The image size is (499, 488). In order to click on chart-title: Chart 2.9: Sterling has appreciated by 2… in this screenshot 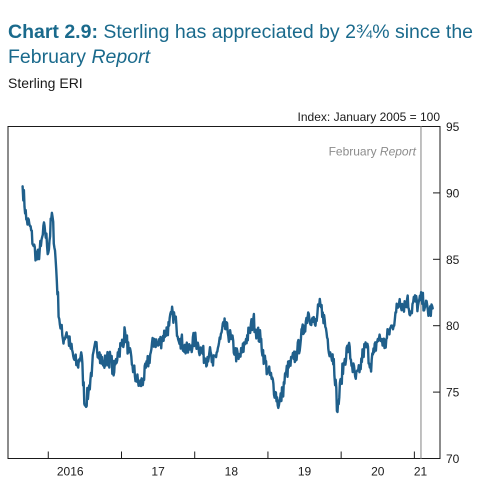, I will do `click(250, 45)`.